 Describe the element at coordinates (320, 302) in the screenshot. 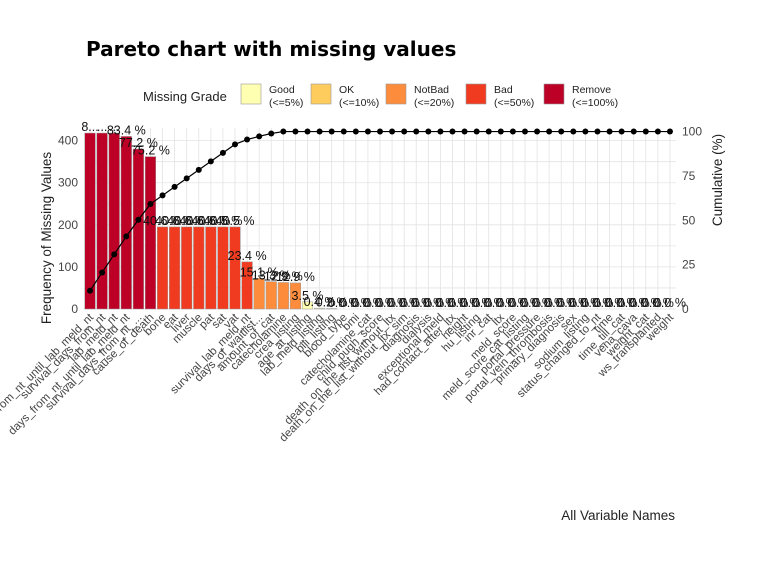

I see `bar-value-label: 0.4 %` at that location.